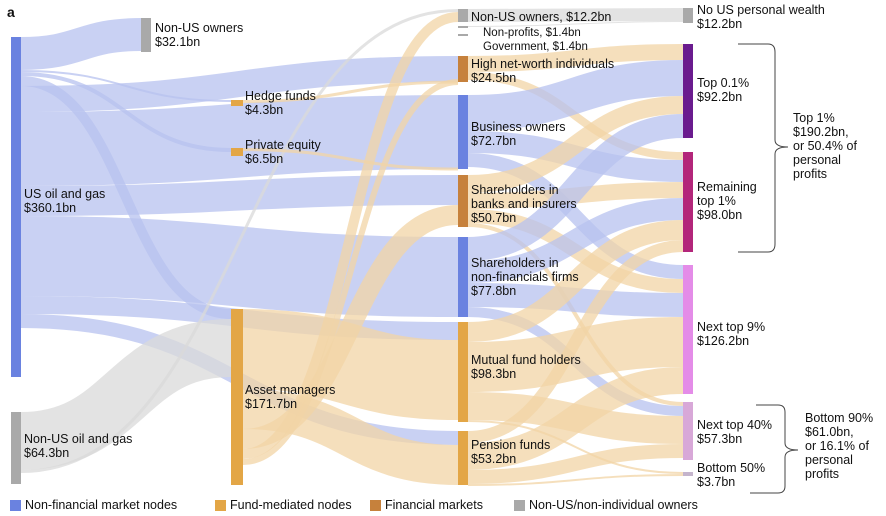 The image size is (886, 516). I want to click on flow-nus-am, so click(126, 394).